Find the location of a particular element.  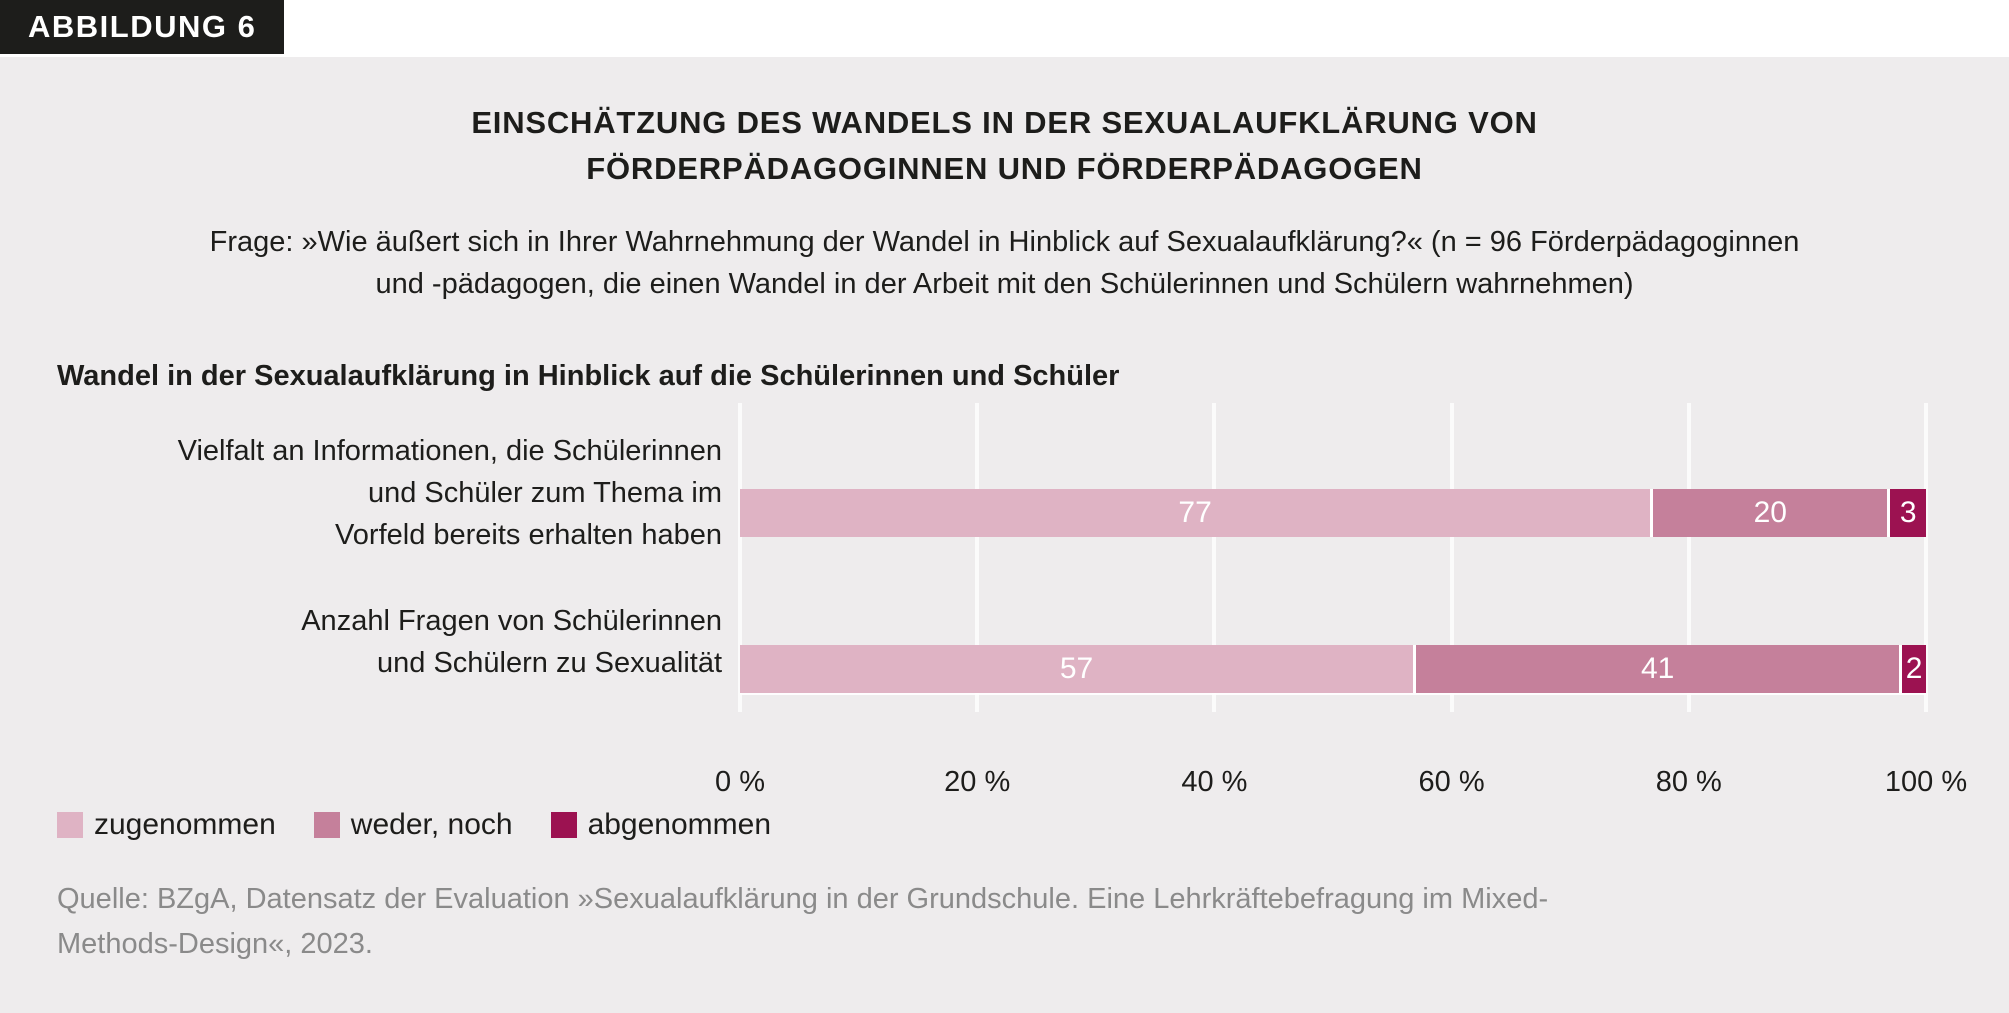

legend: zugenommen weder, noch abgenommen is located at coordinates (414, 825).